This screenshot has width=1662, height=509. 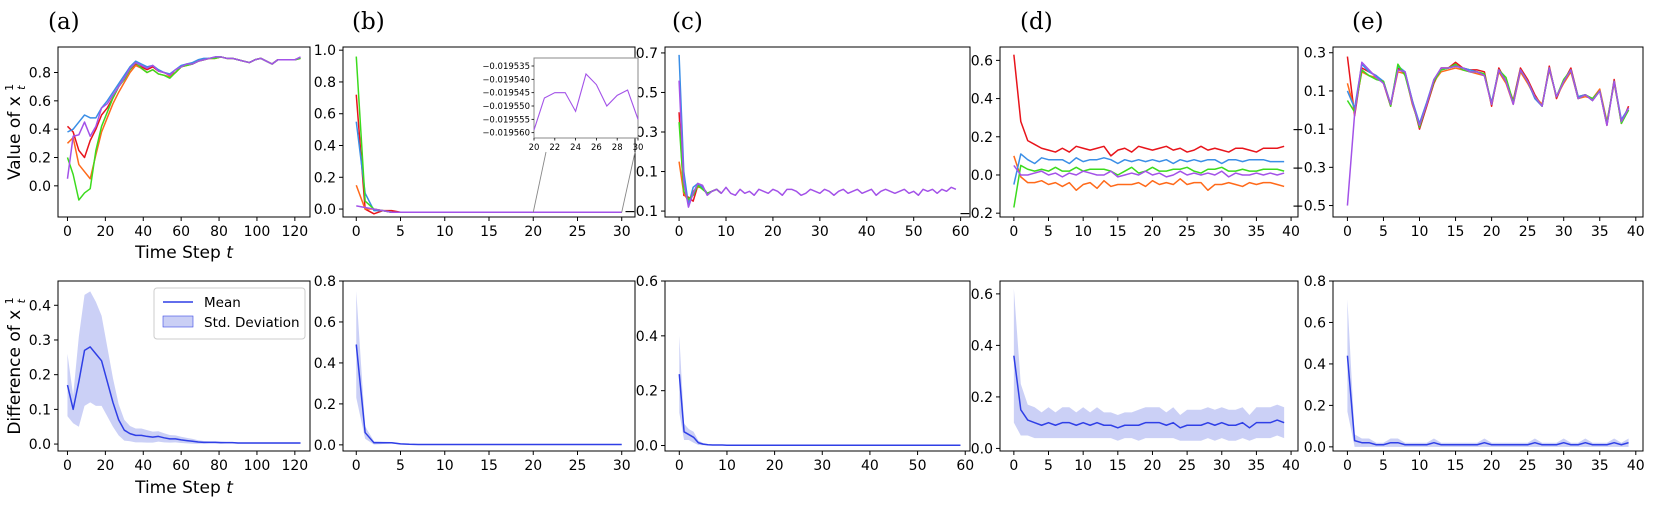 I want to click on top-axis-ytick-label: 0.2, so click(x=325, y=178).